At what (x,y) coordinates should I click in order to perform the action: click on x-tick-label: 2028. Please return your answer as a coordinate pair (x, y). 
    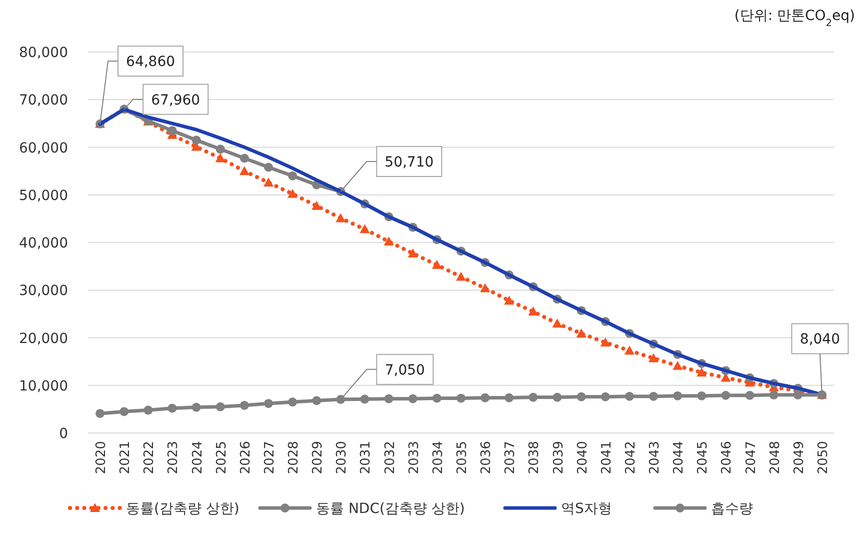
    Looking at the image, I should click on (294, 457).